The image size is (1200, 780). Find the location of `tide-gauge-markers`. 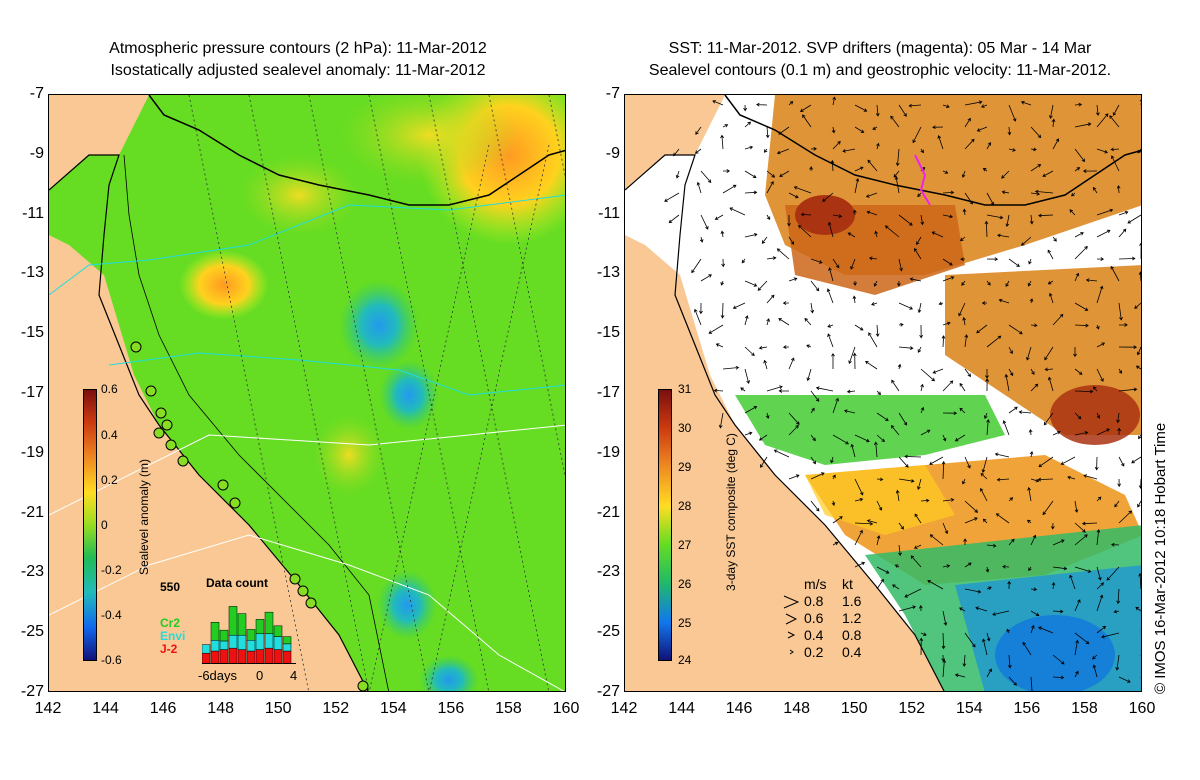

tide-gauge-markers is located at coordinates (249, 516).